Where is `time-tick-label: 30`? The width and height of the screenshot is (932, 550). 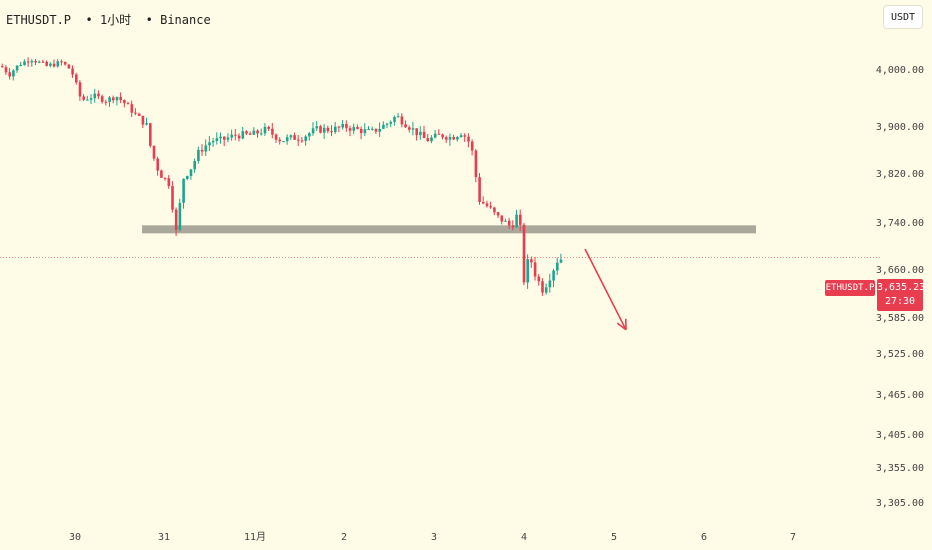 time-tick-label: 30 is located at coordinates (75, 537).